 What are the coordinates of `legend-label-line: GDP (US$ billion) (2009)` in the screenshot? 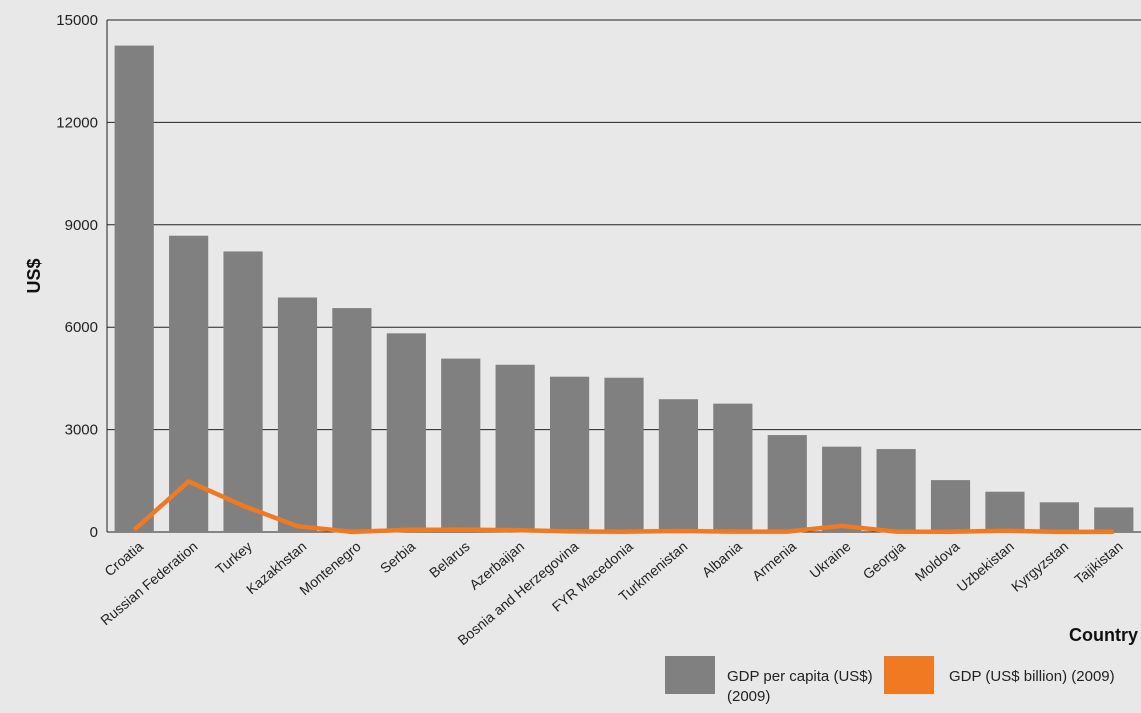 It's located at (1032, 676).